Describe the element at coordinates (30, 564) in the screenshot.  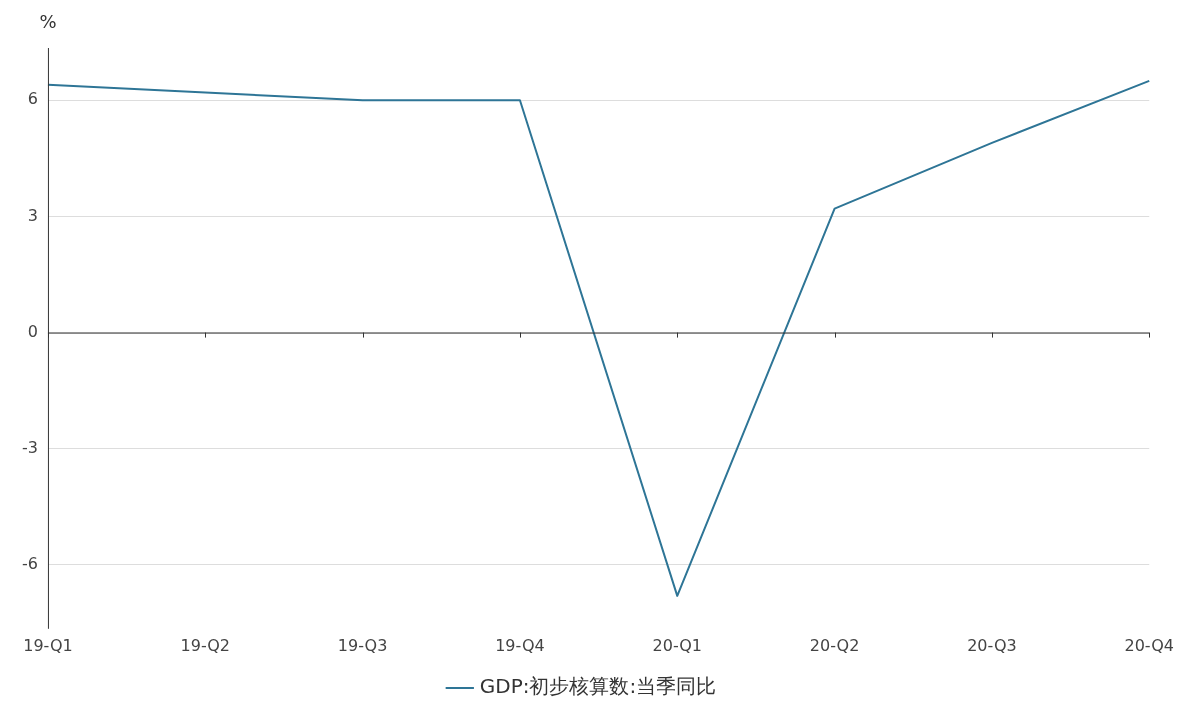
I see `y-tick-label: -6` at that location.